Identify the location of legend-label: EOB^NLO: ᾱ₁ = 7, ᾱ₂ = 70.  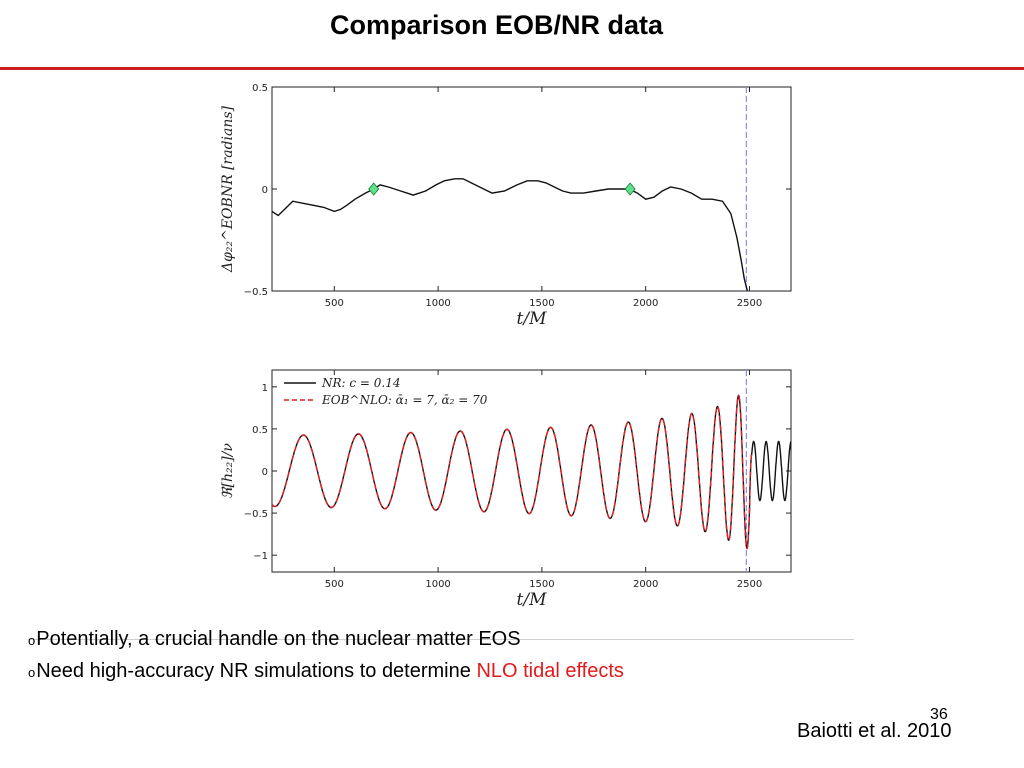
(404, 400).